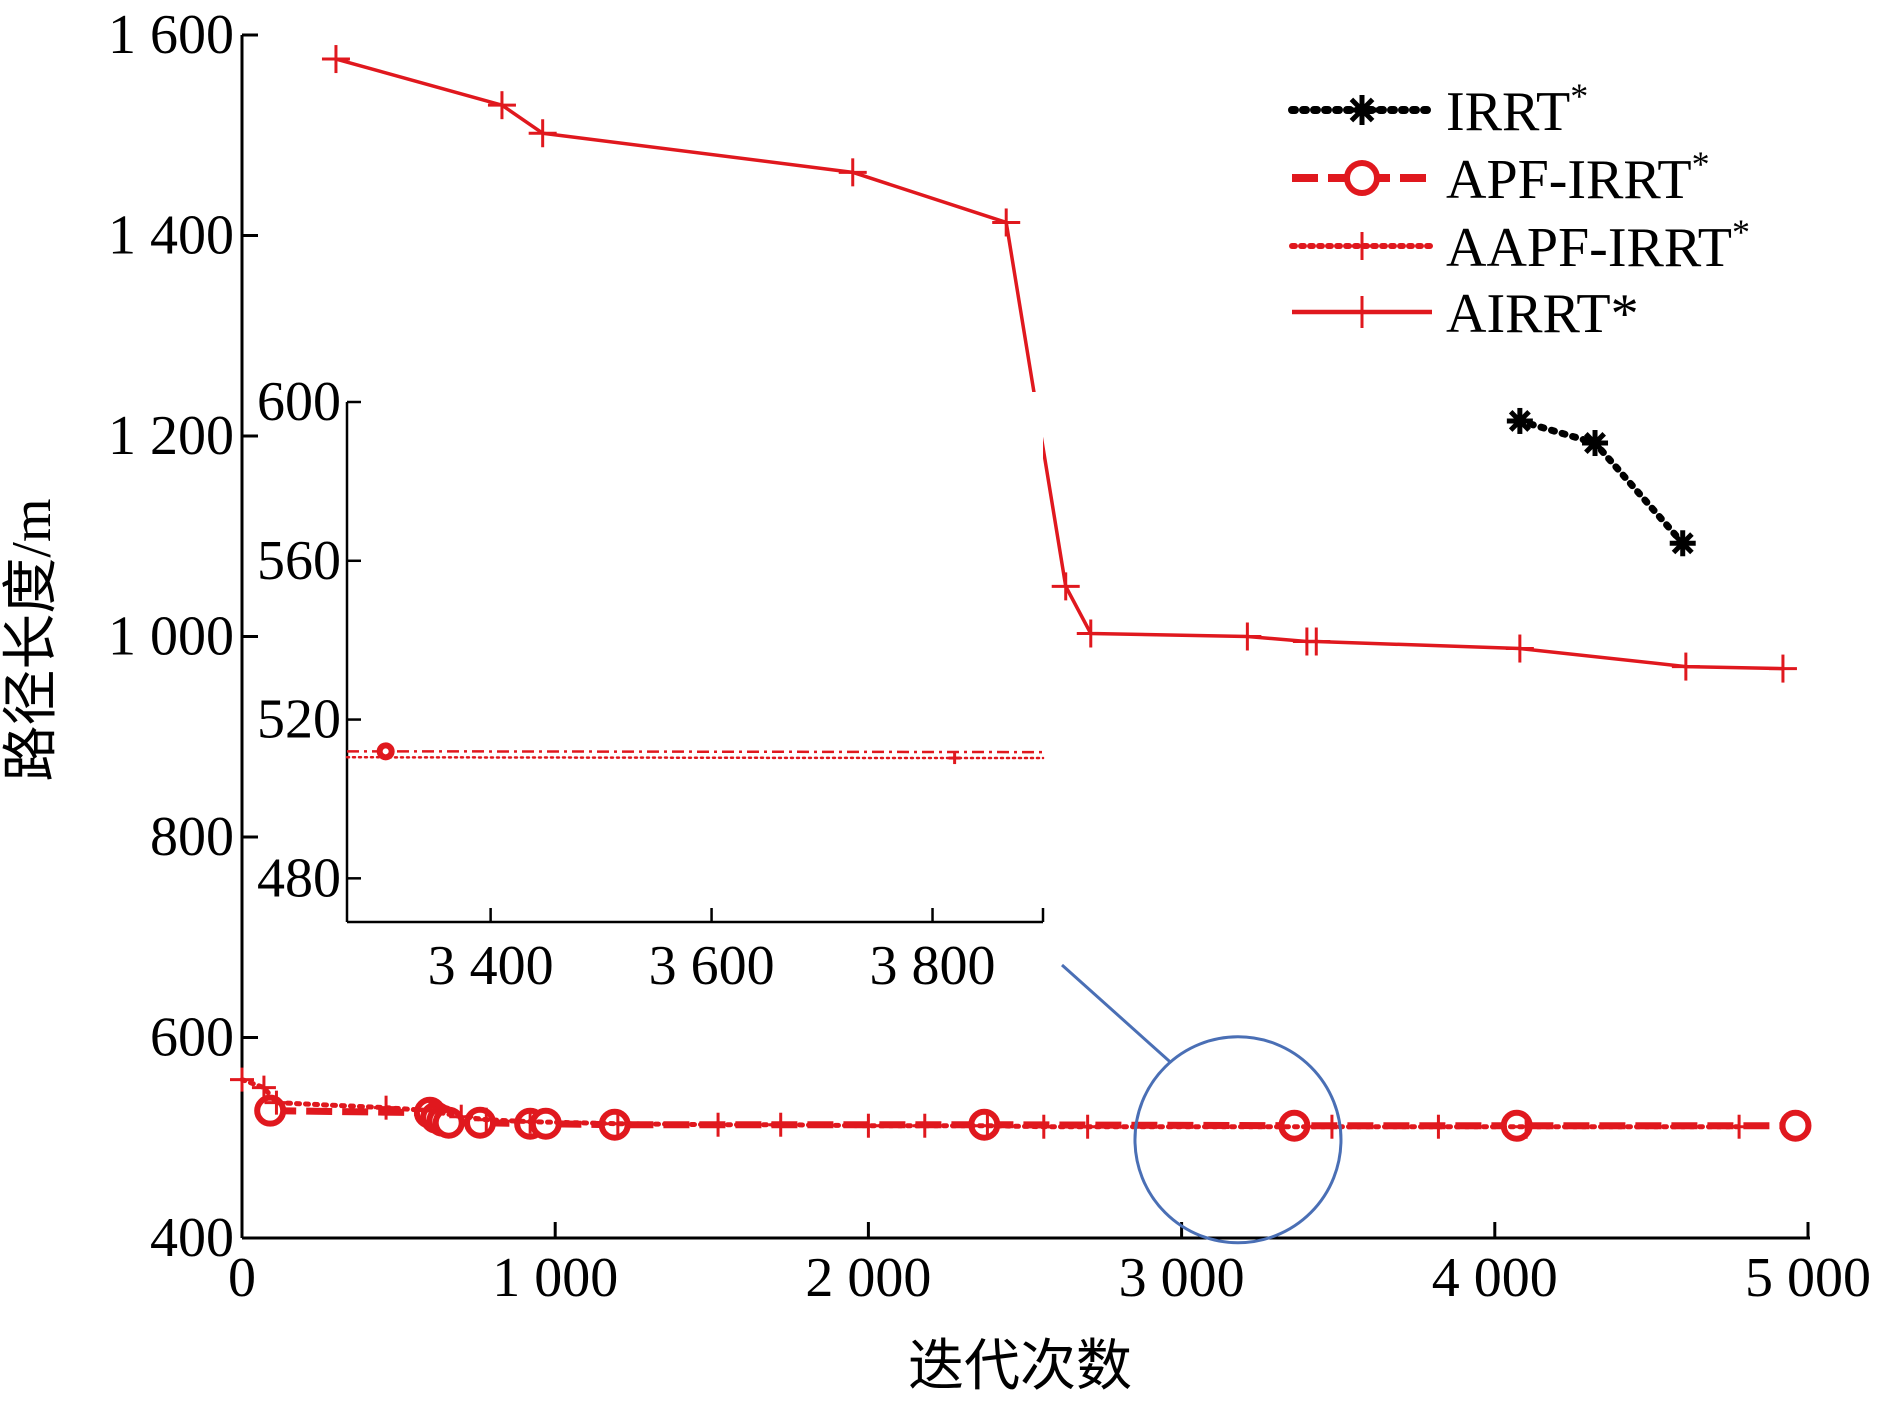 This screenshot has height=1405, width=1878. What do you see at coordinates (695, 752) in the screenshot?
I see `inset-series-line` at bounding box center [695, 752].